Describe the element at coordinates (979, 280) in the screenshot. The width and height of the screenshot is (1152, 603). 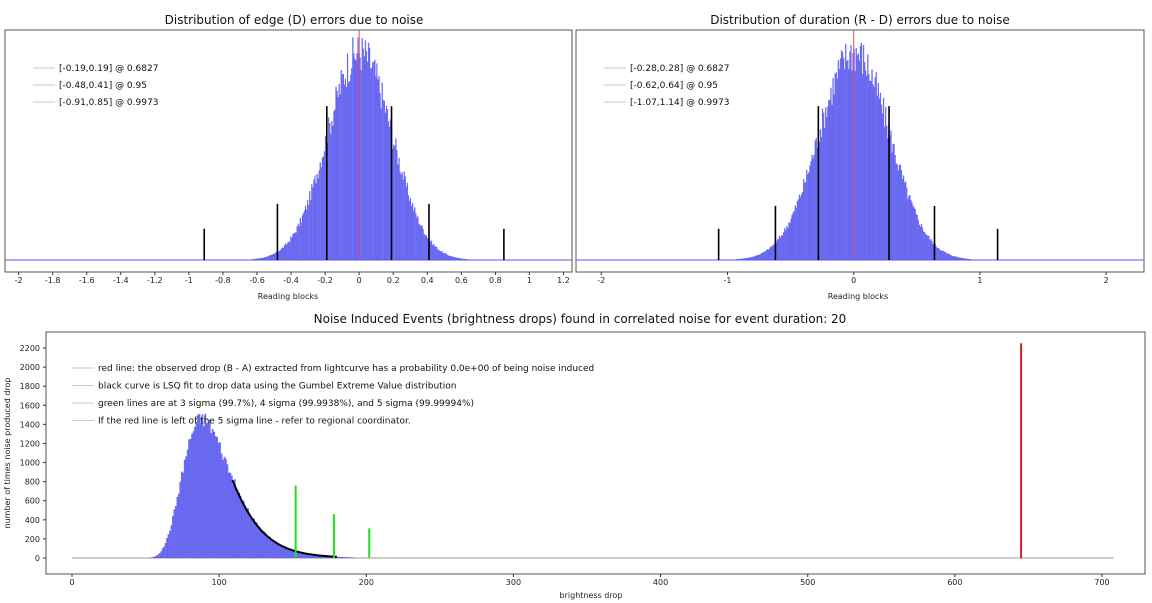
I see `x-tick-label: 1` at that location.